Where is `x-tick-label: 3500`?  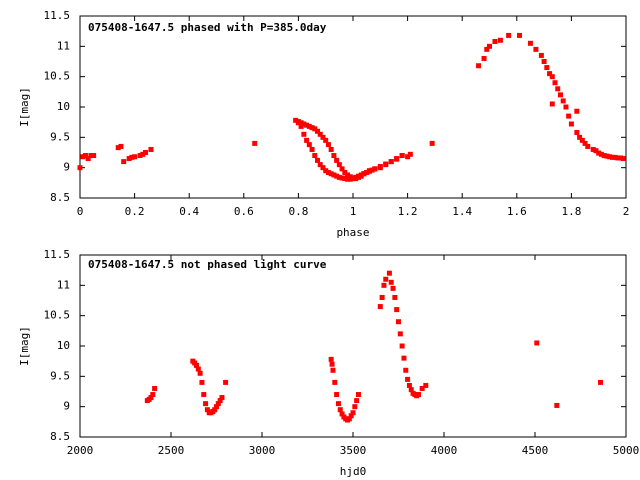 x-tick-label: 3500 is located at coordinates (353, 450).